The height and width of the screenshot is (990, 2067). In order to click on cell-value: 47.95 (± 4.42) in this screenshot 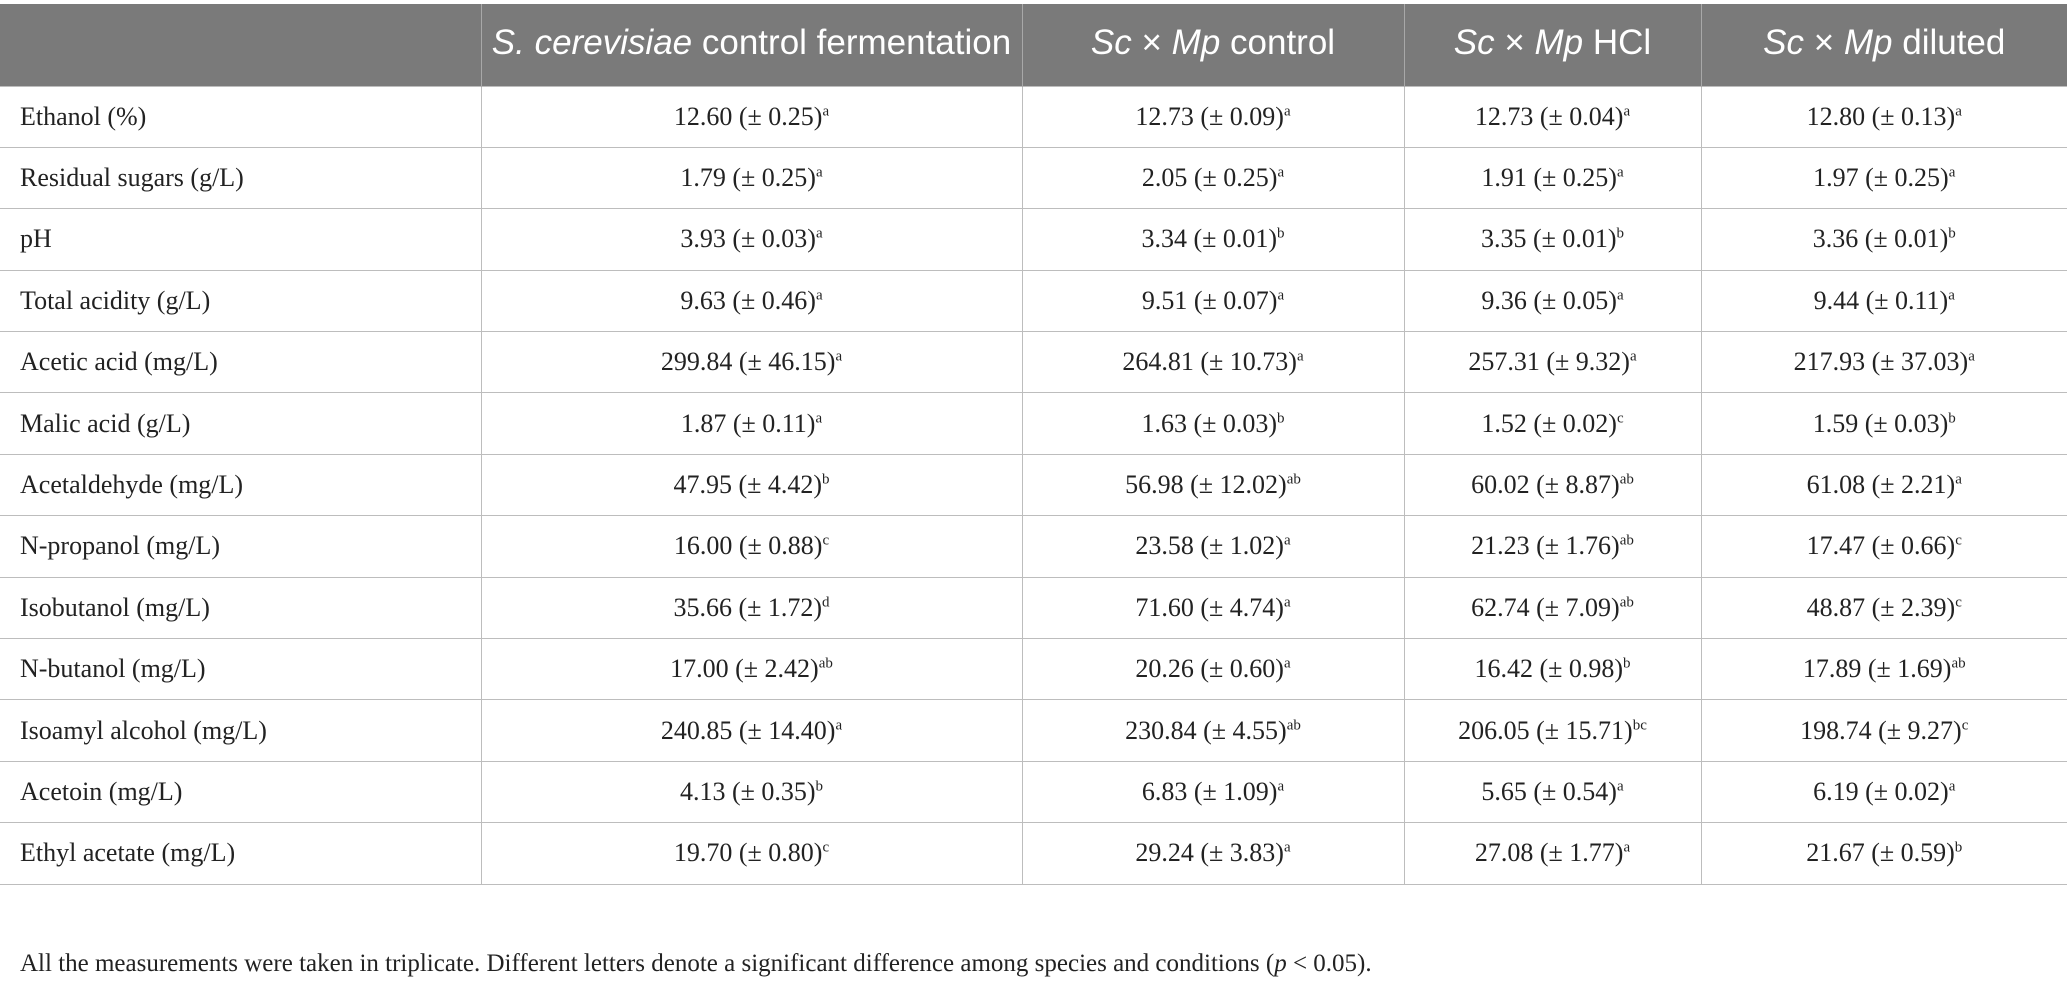, I will do `click(748, 485)`.